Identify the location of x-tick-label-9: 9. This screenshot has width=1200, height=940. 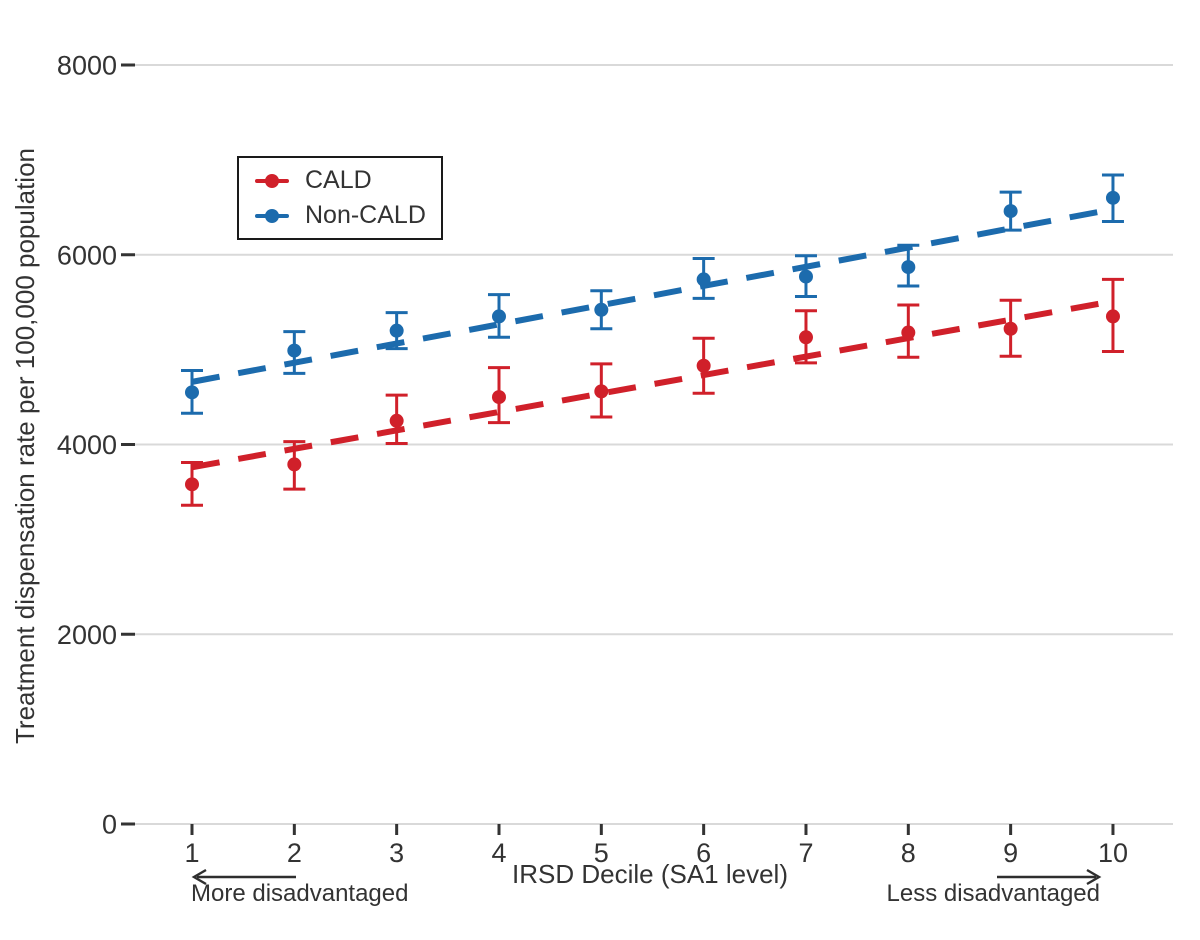
(1010, 853).